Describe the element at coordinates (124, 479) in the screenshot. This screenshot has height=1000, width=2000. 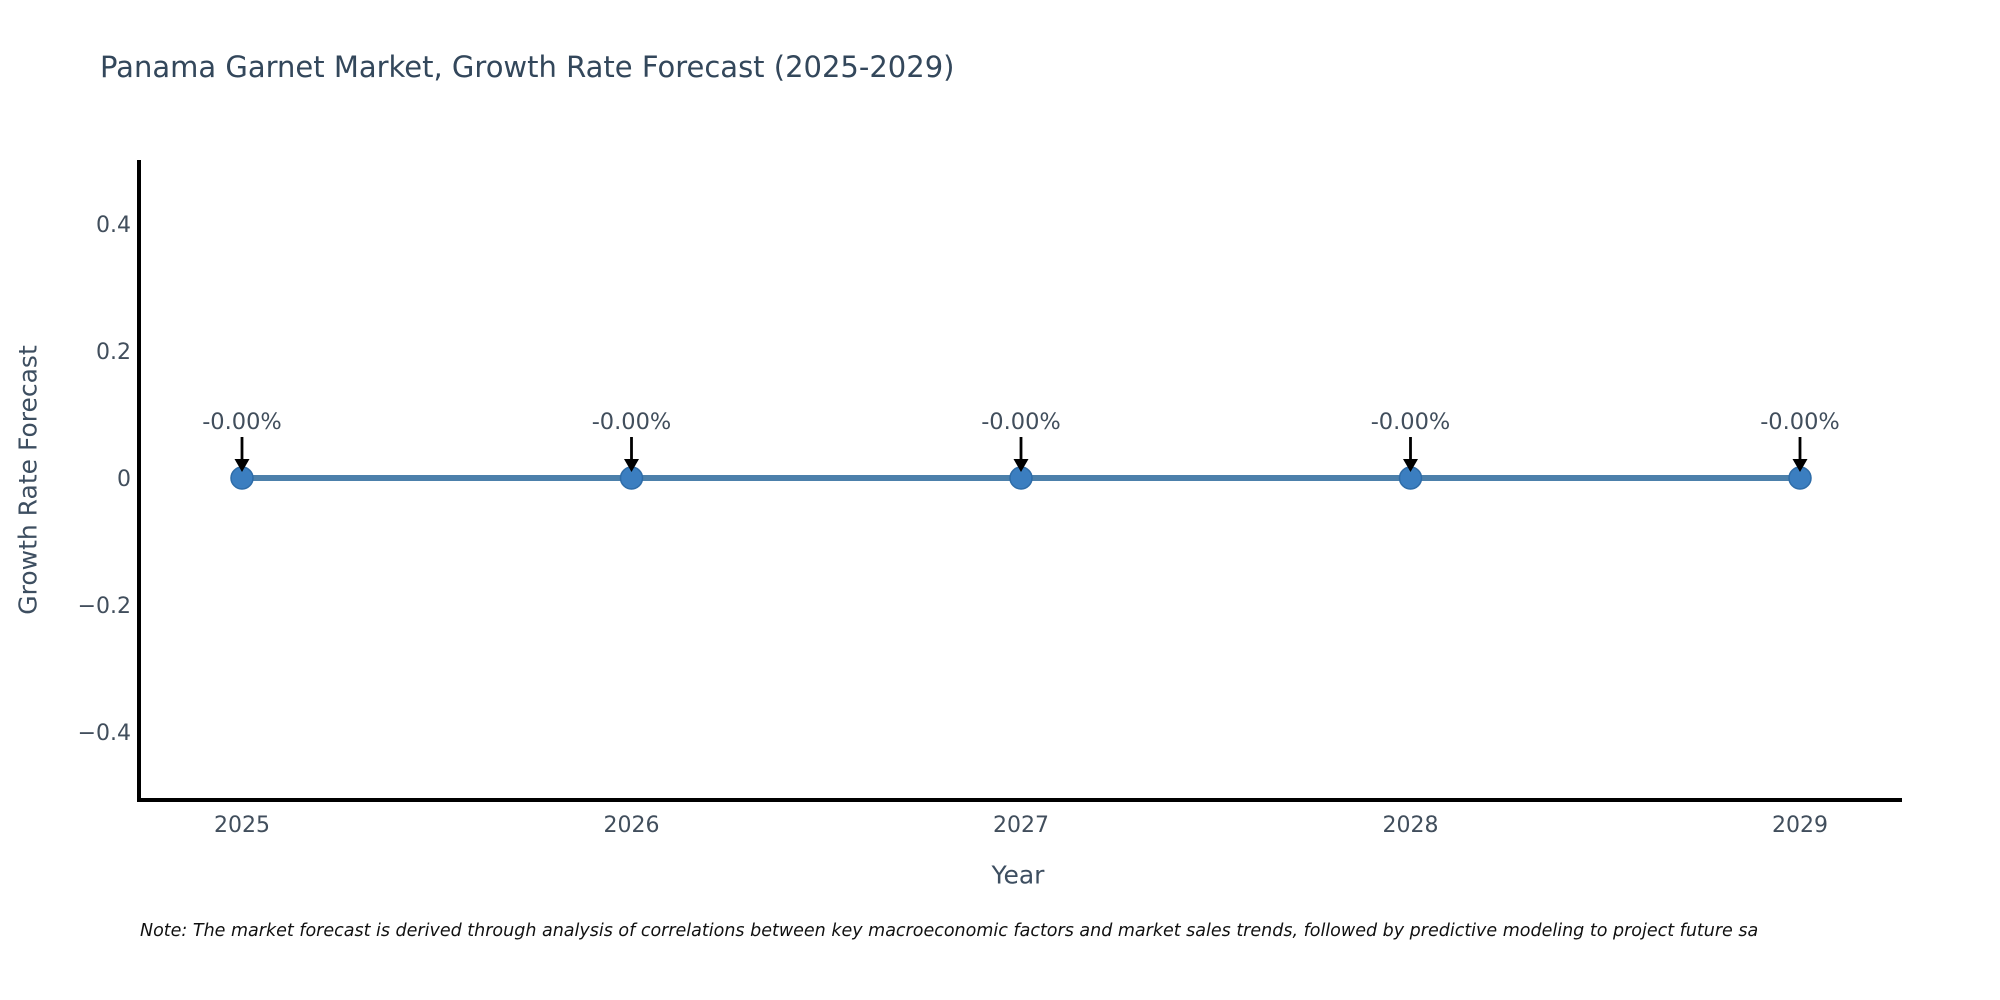
I see `y-tick-label: 0` at that location.